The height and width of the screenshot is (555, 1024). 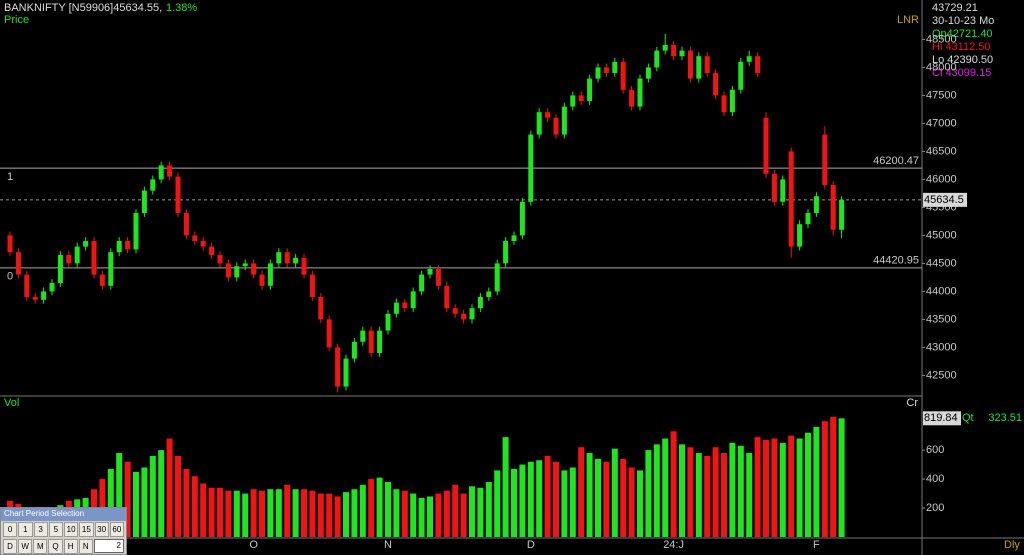 What do you see at coordinates (25, 529) in the screenshot?
I see `period-button: 1` at bounding box center [25, 529].